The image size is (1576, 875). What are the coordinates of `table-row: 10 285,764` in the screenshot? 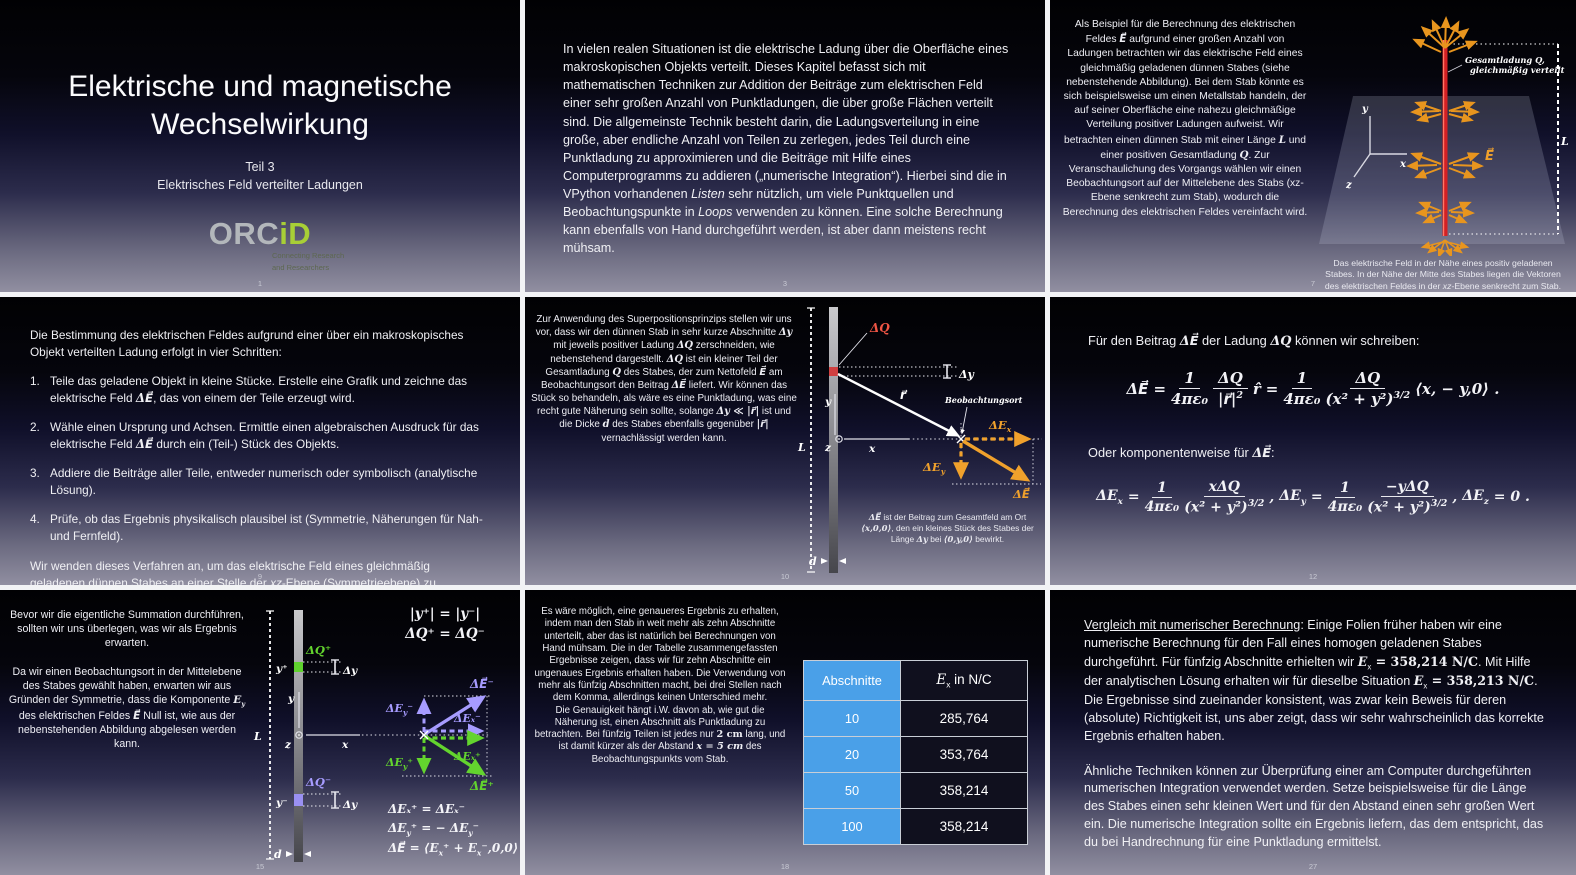 It's located at (915, 718).